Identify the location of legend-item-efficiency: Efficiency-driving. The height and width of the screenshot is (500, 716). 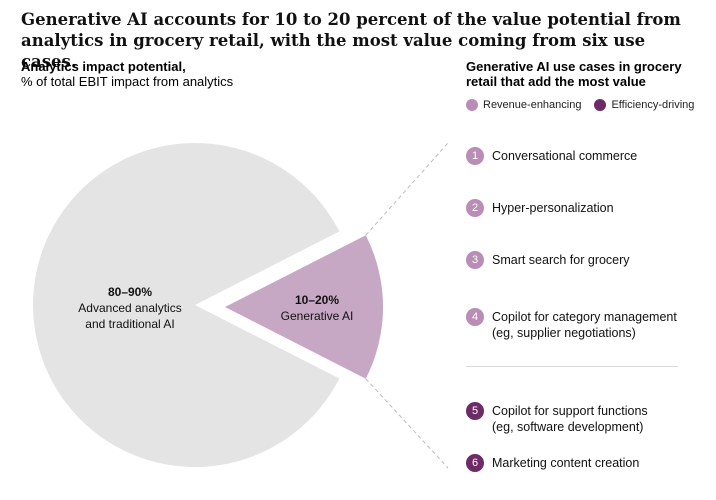
(644, 105).